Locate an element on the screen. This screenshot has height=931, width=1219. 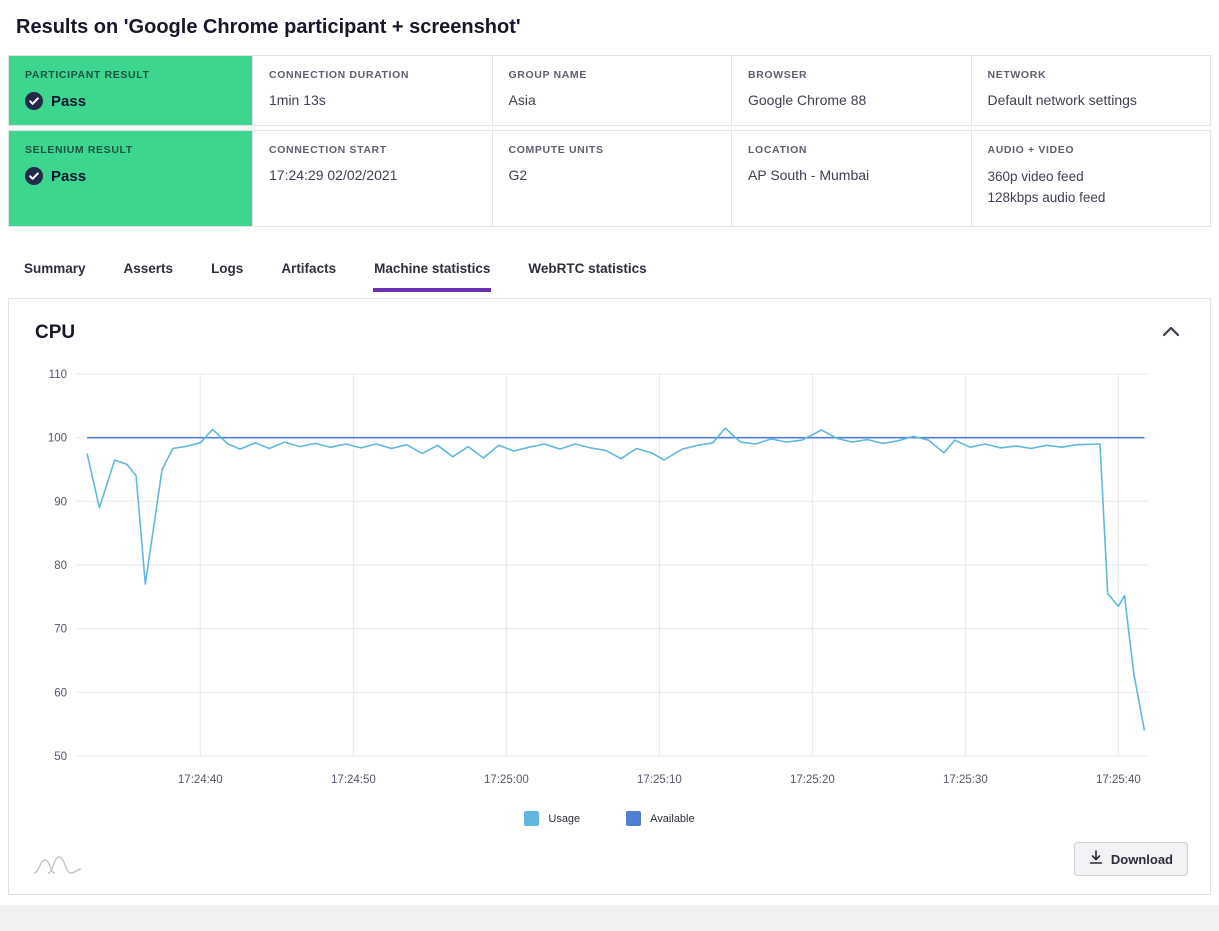
svg-text: 17:25:30 is located at coordinates (965, 780).